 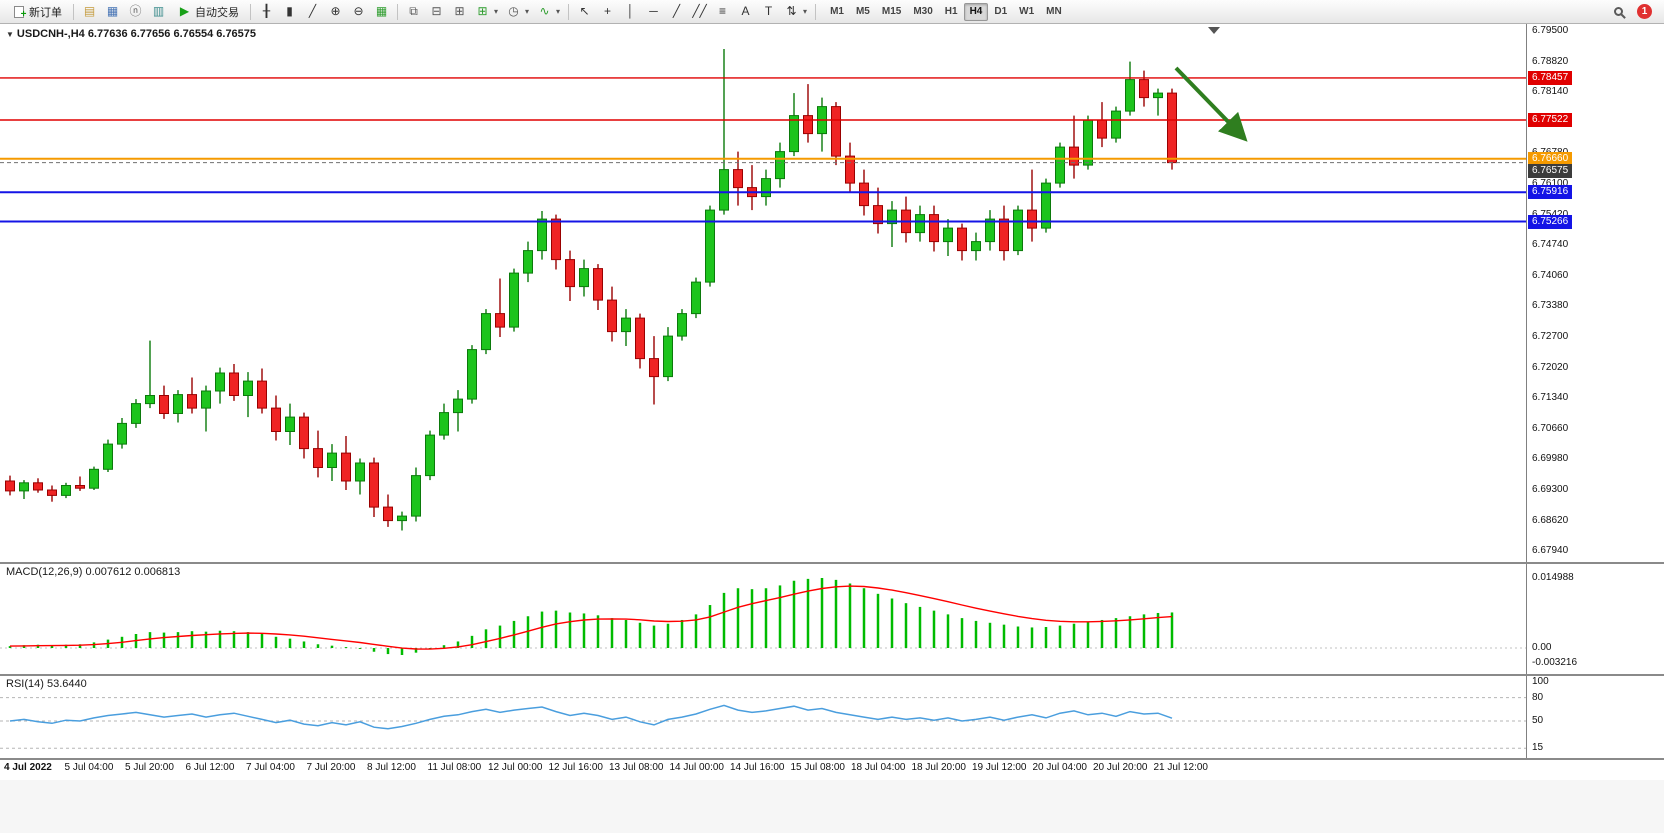 I want to click on indicators-button: ∿ ▾, so click(x=548, y=12).